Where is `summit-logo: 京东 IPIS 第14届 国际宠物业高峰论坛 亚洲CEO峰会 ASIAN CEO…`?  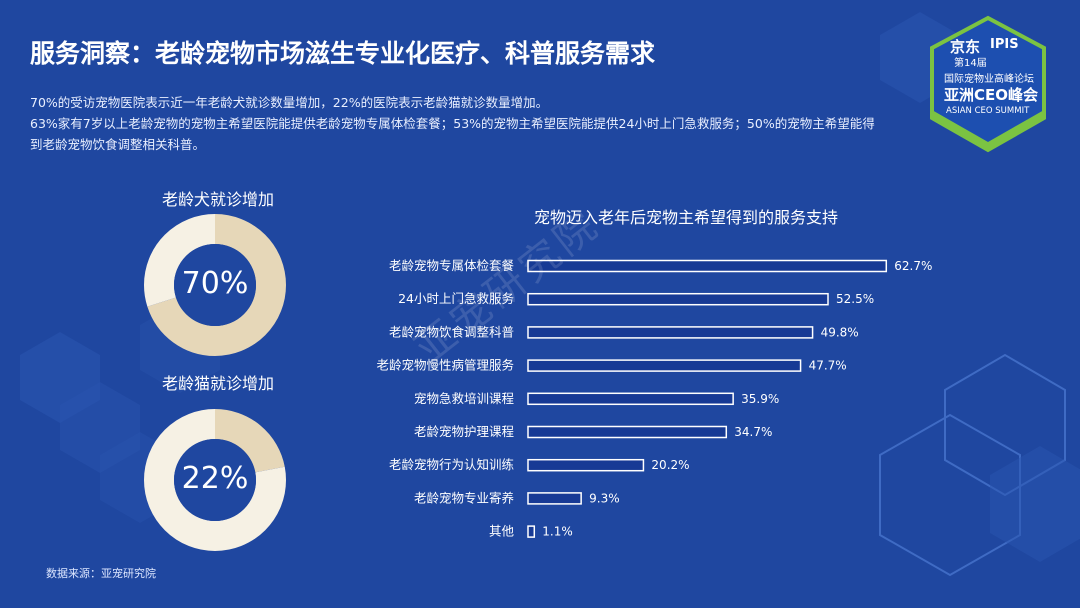 summit-logo: 京东 IPIS 第14届 国际宠物业高峰论坛 亚洲CEO峰会 ASIAN CEO… is located at coordinates (988, 86).